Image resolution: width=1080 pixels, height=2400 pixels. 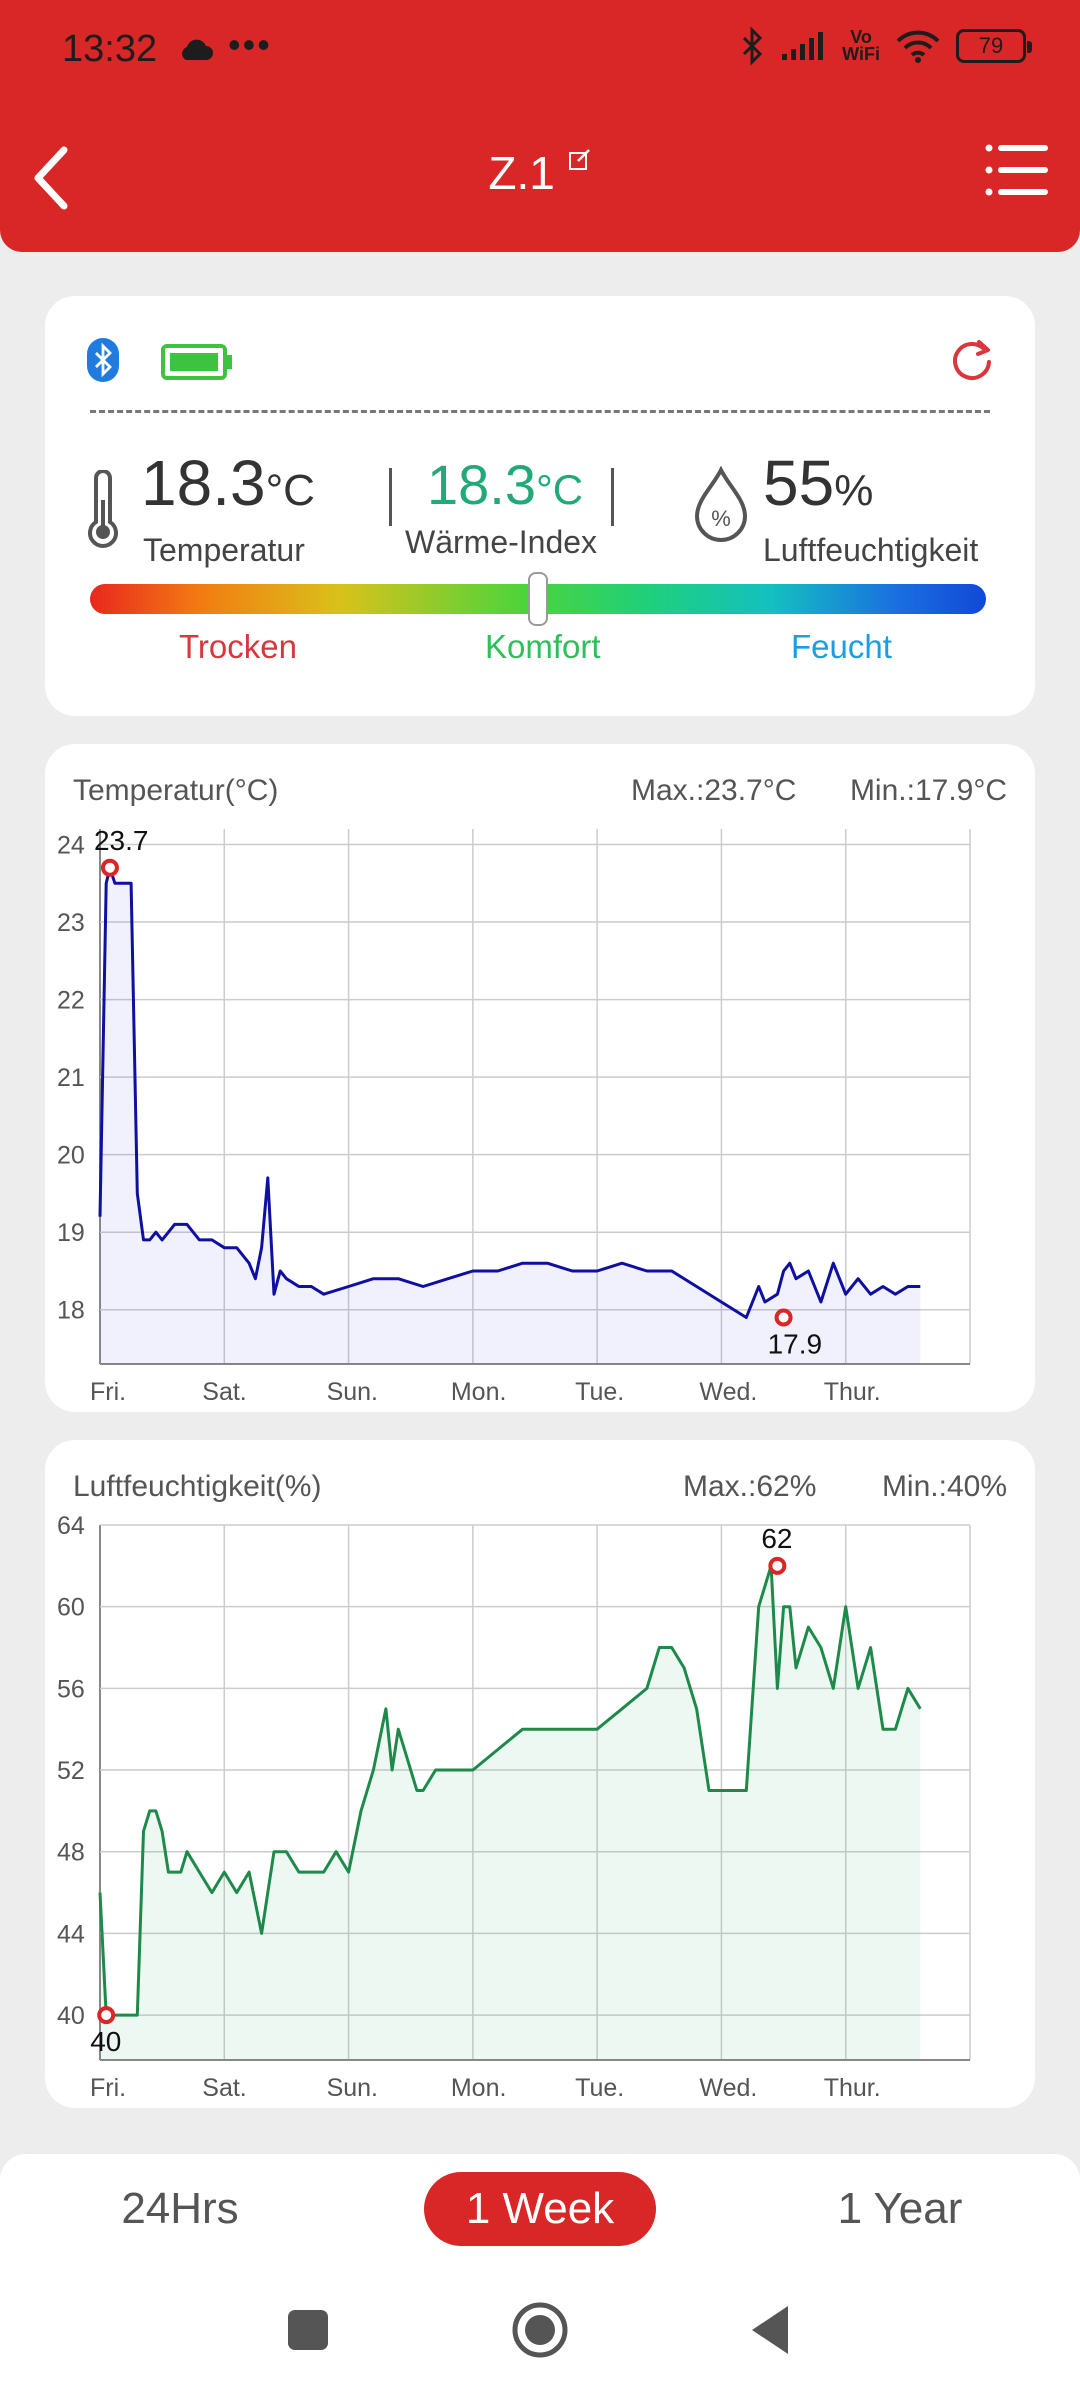 What do you see at coordinates (196, 362) in the screenshot?
I see `battery-icon` at bounding box center [196, 362].